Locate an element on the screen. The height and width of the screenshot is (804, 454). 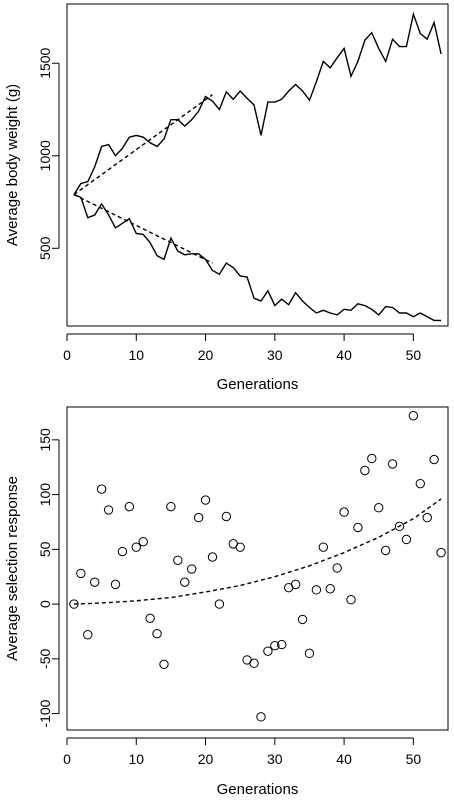
y-tick-label: 1500 is located at coordinates (45, 62).